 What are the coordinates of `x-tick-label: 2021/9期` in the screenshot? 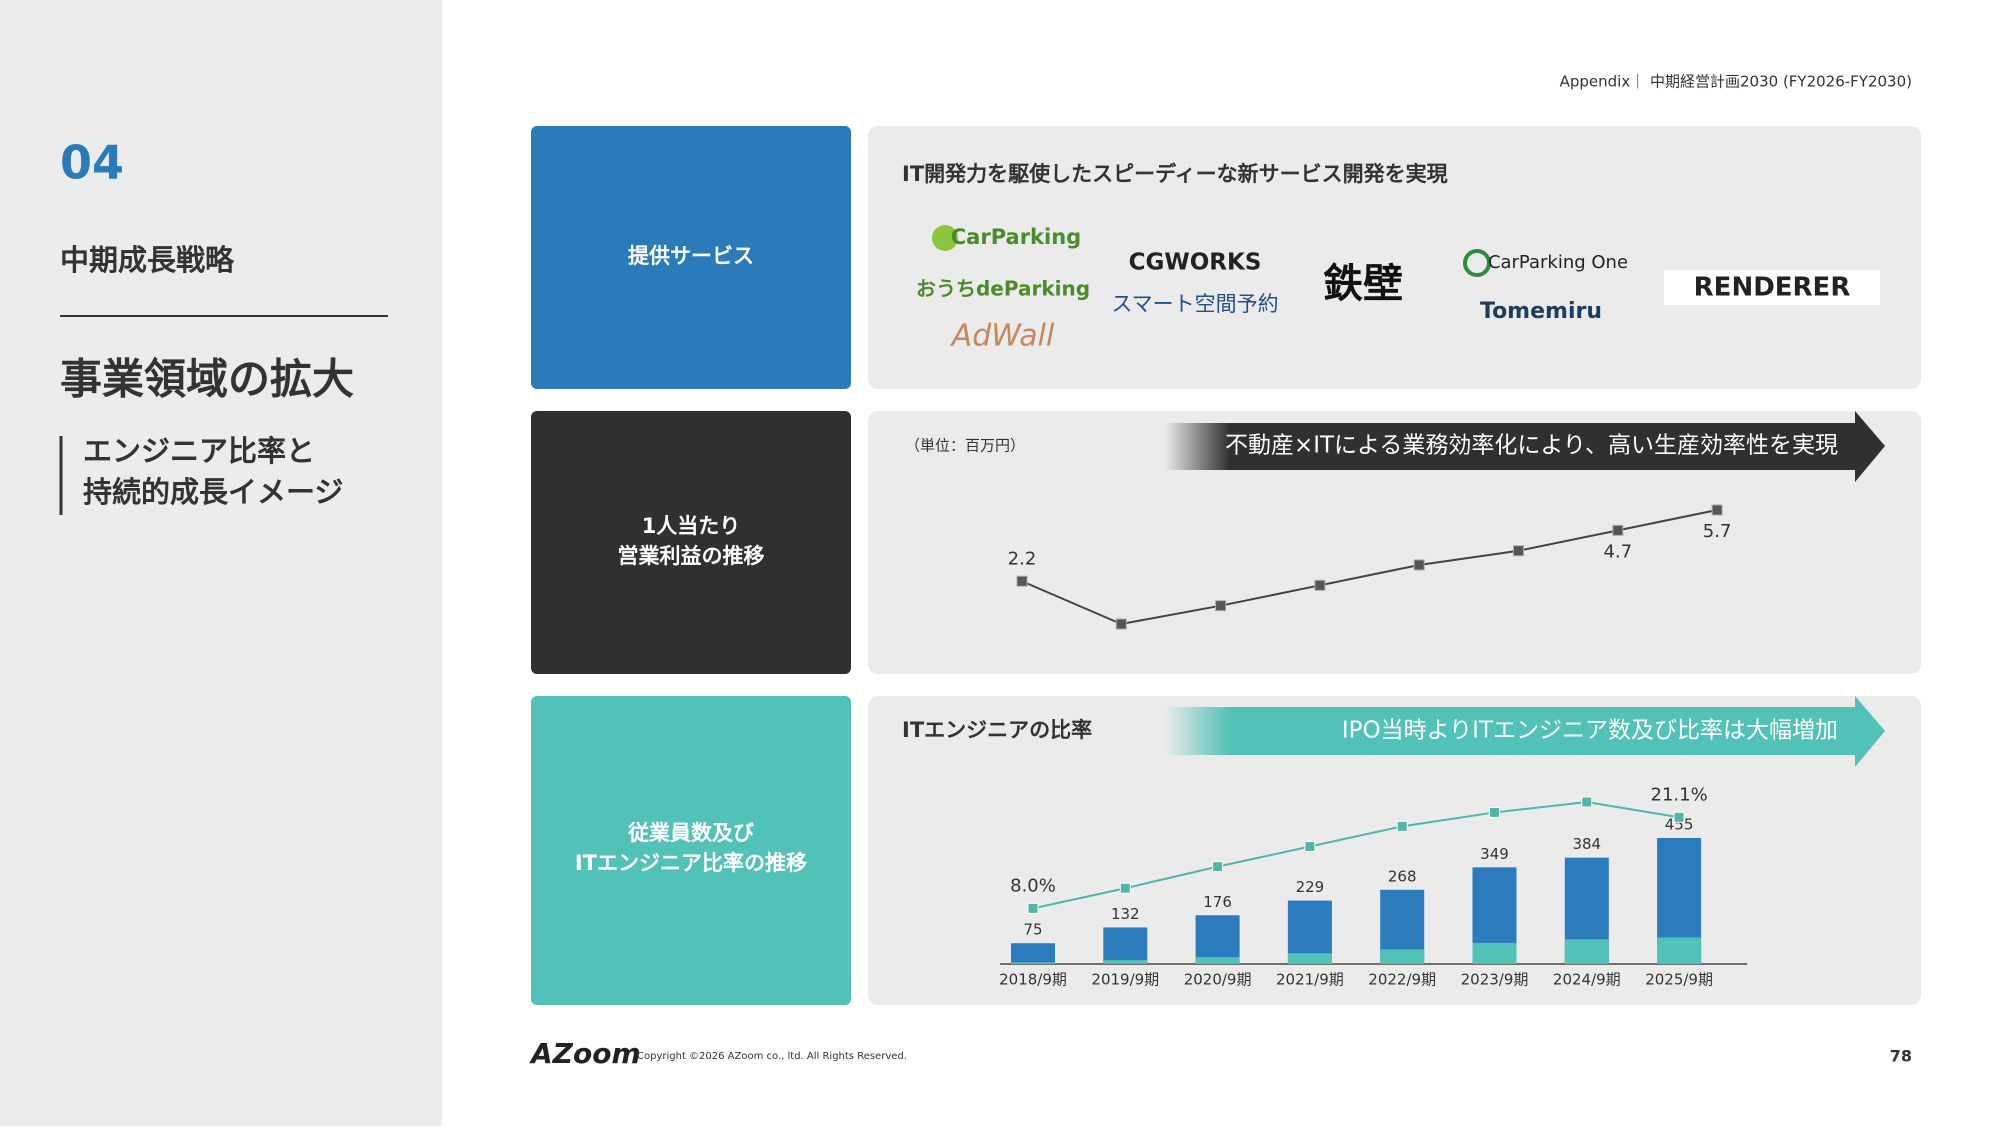 It's located at (1310, 980).